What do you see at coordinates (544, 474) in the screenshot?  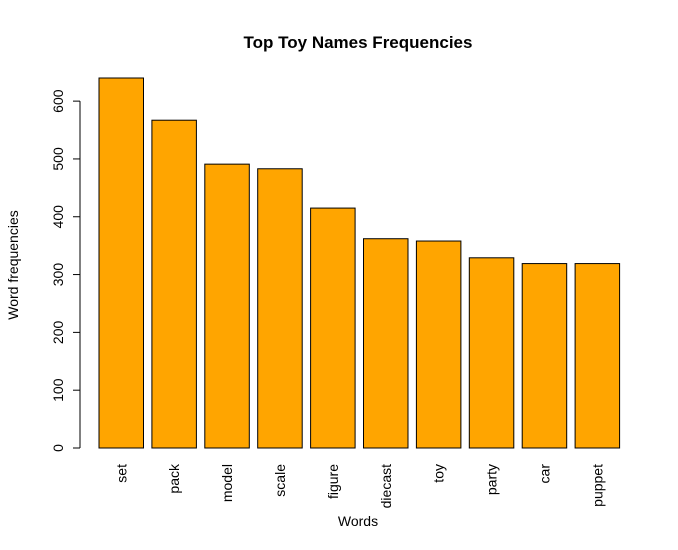 I see `x-tick-label-car: car` at bounding box center [544, 474].